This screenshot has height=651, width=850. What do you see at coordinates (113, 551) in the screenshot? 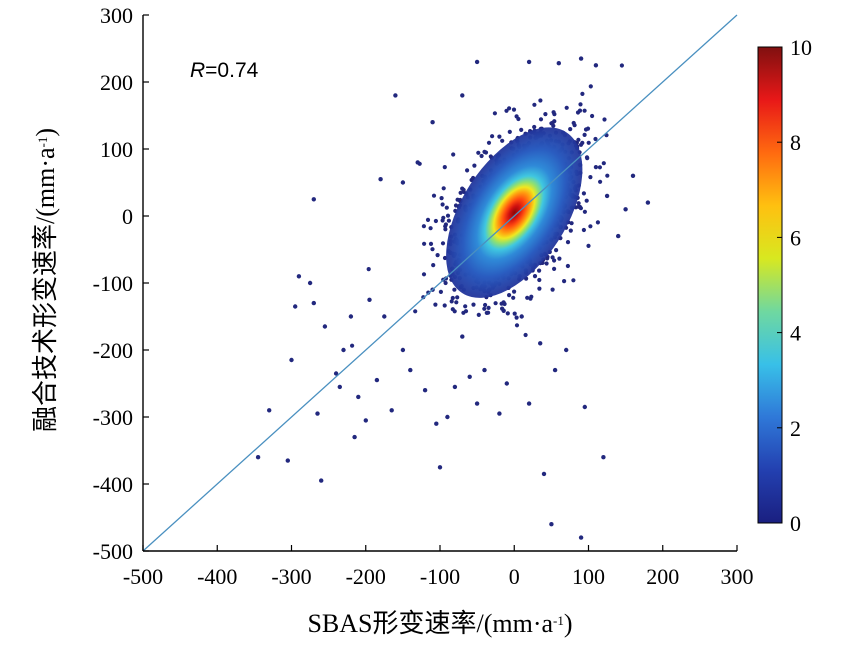
I see `y-tick-label: -500` at bounding box center [113, 551].